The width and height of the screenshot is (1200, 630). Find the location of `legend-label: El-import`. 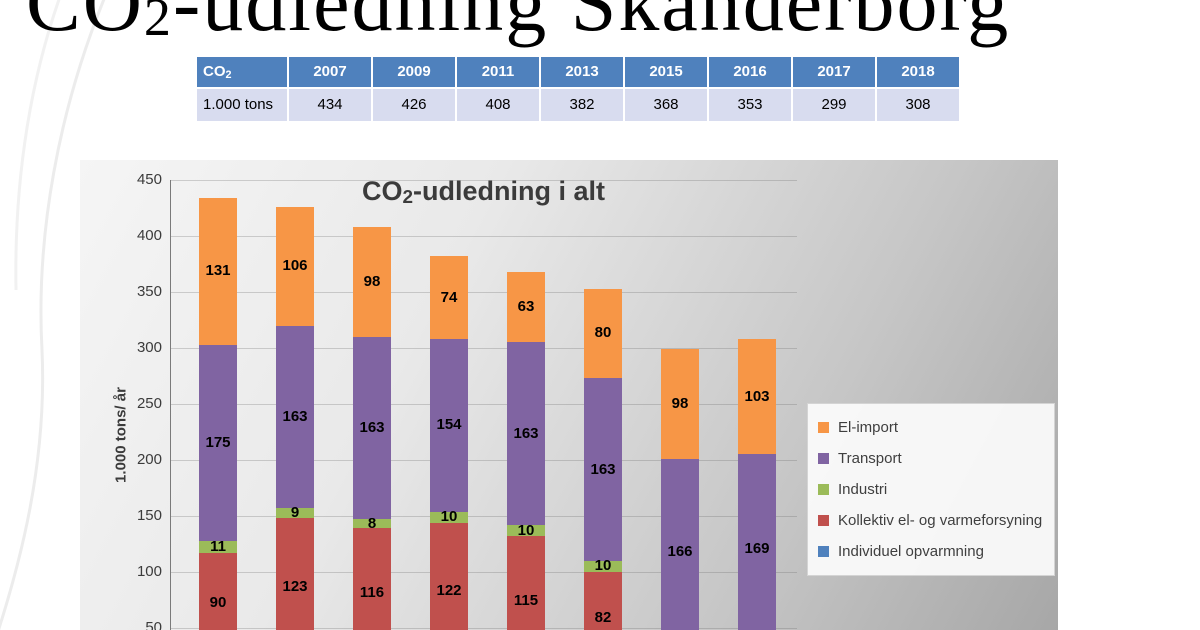

legend-label: El-import is located at coordinates (868, 427).